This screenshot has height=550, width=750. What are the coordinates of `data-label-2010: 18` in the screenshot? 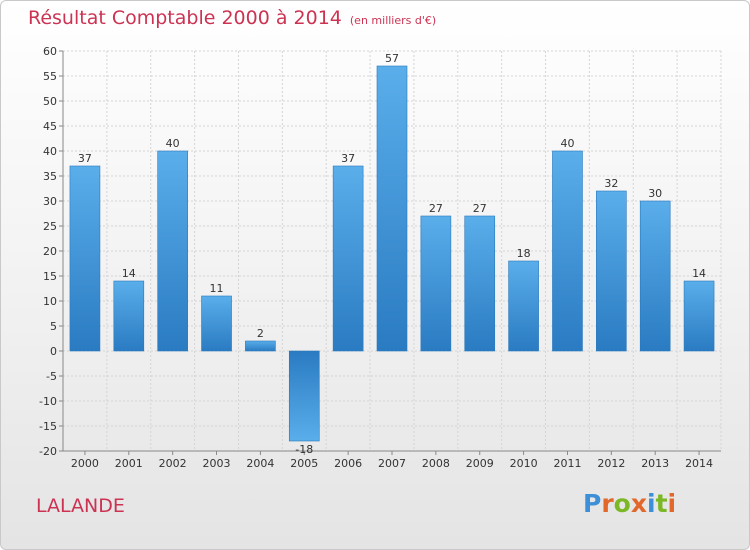 It's located at (524, 253).